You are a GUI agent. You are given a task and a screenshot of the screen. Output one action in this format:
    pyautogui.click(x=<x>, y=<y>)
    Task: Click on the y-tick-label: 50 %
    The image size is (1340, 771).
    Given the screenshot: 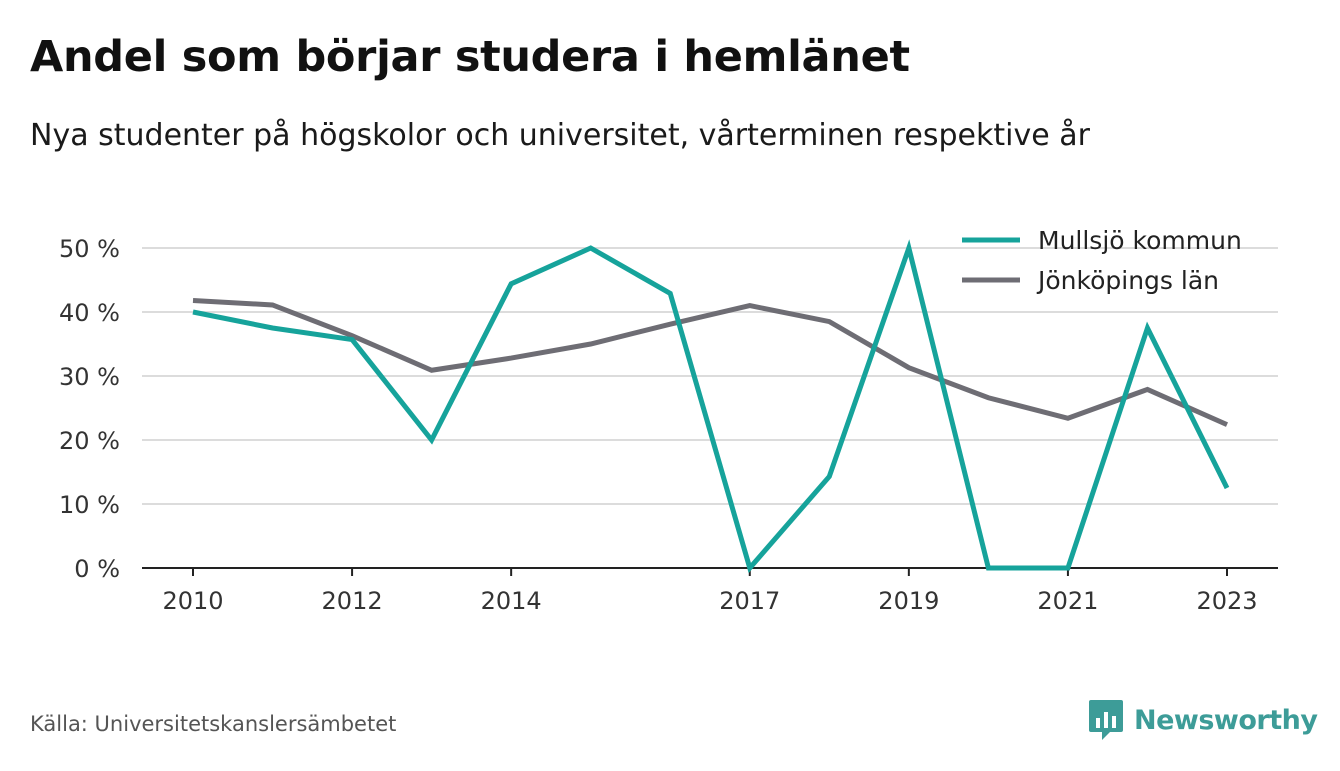 What is the action you would take?
    pyautogui.click(x=89, y=249)
    